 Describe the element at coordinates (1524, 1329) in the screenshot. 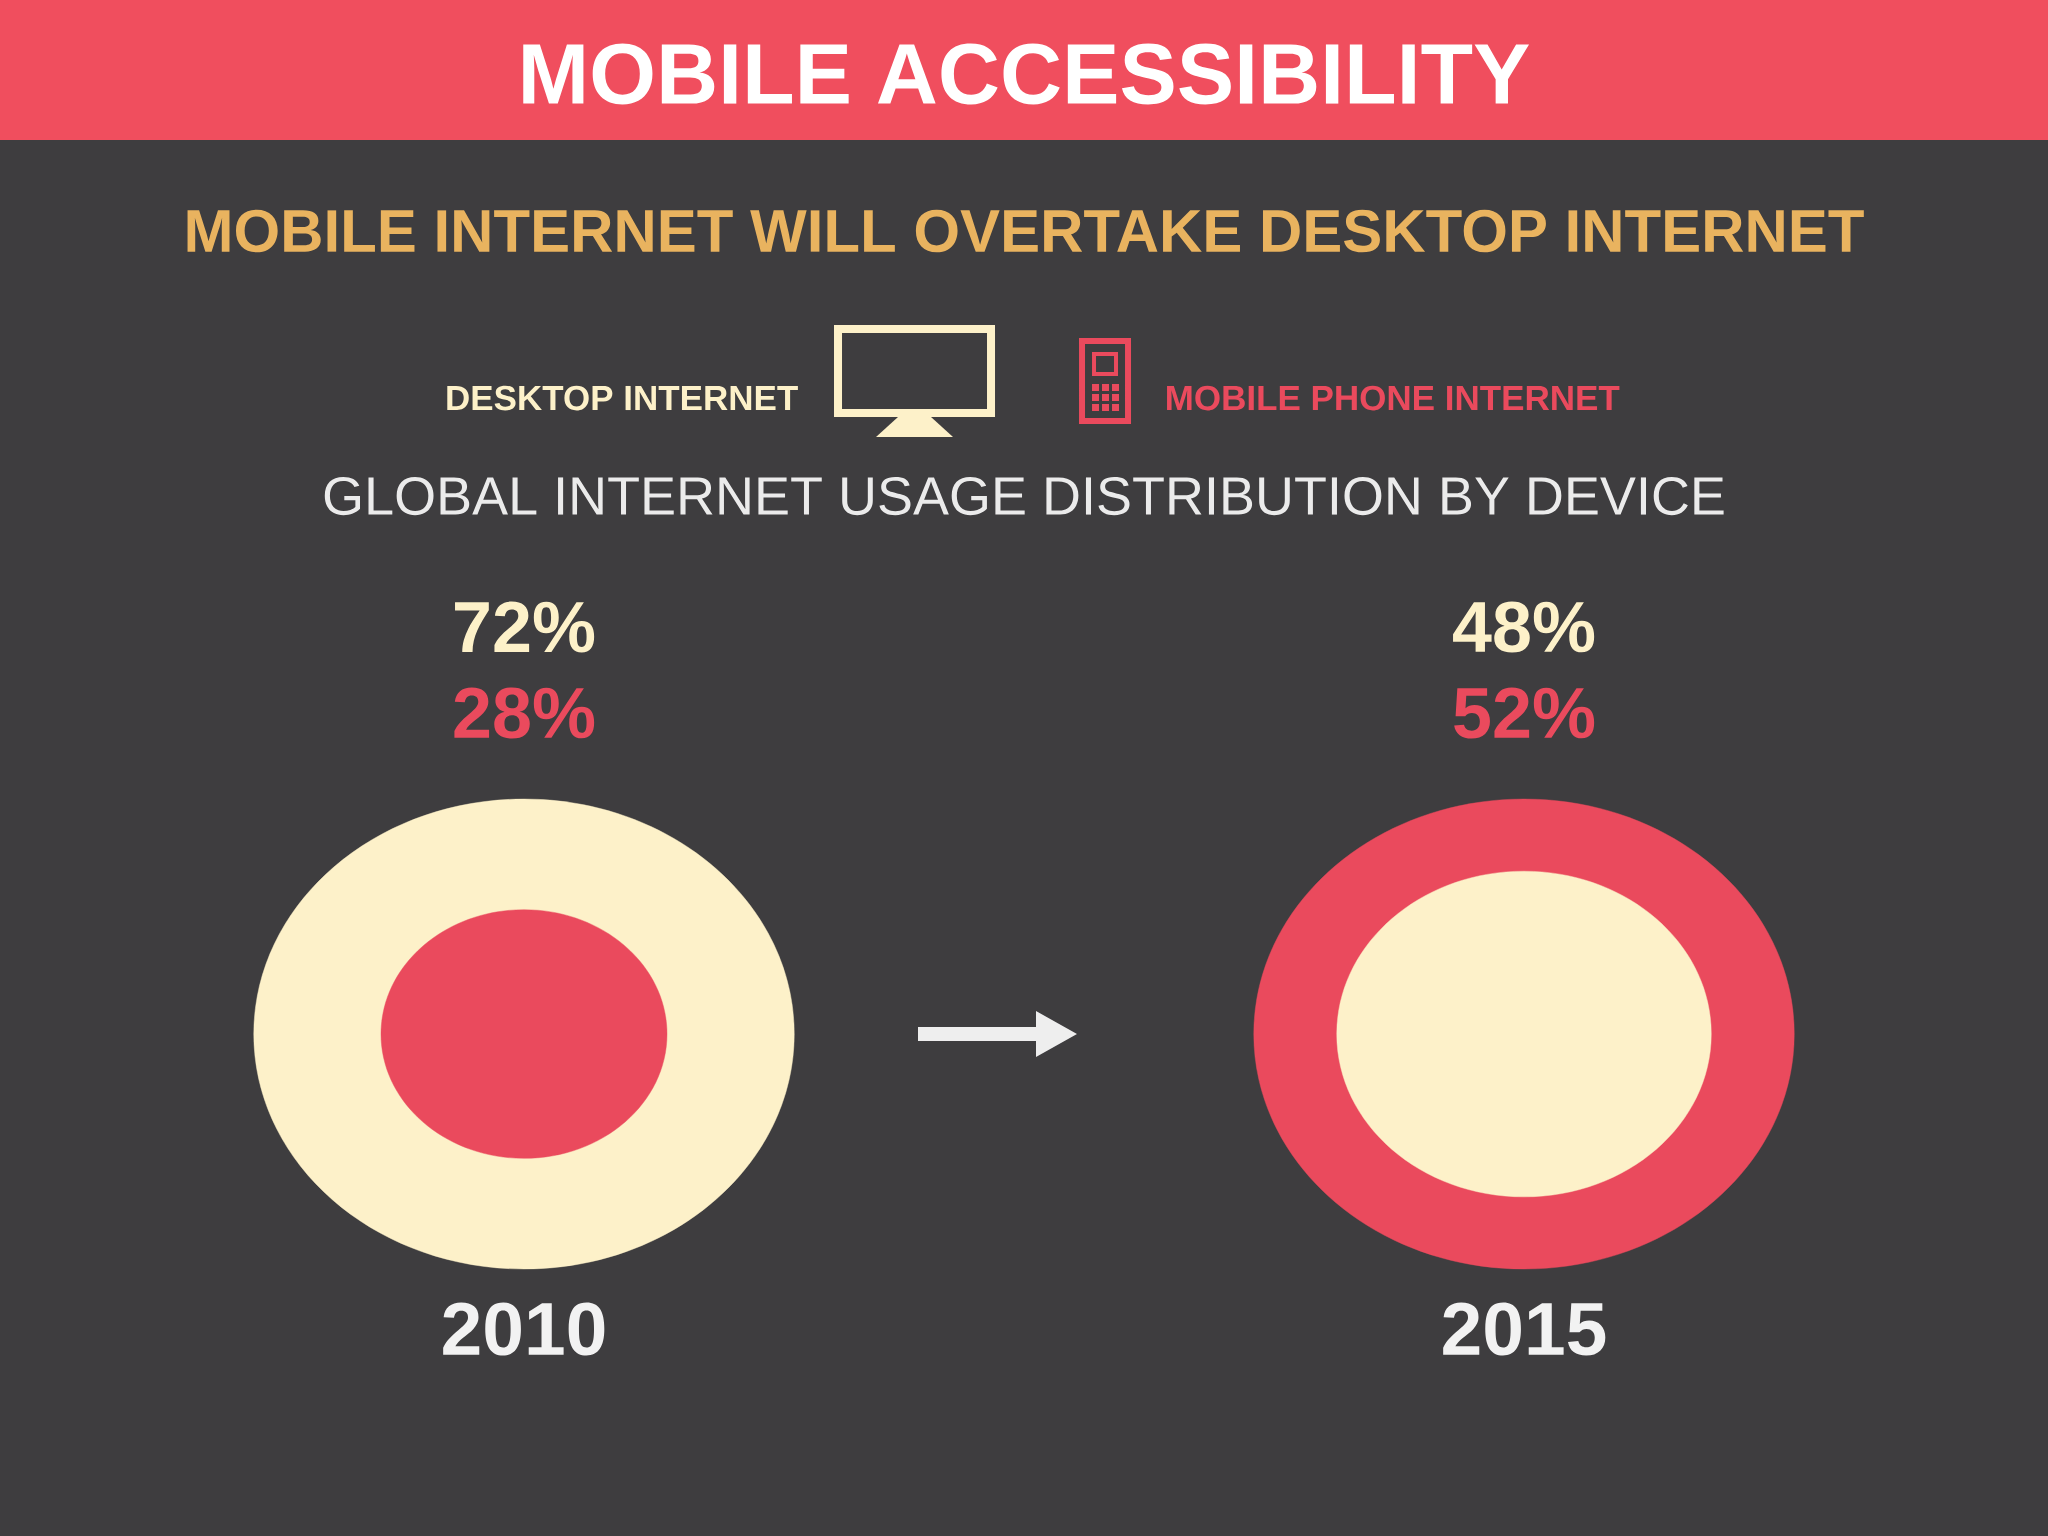

I see `category-label: 2015` at that location.